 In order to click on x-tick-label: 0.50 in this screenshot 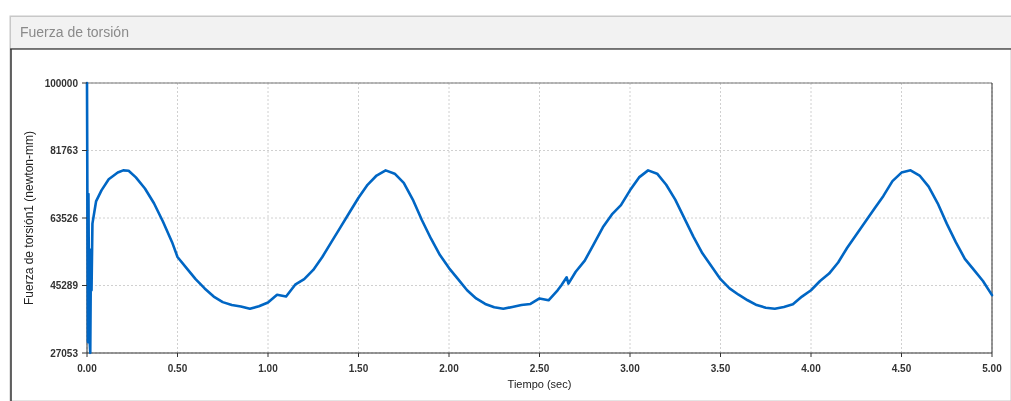, I will do `click(177, 368)`.